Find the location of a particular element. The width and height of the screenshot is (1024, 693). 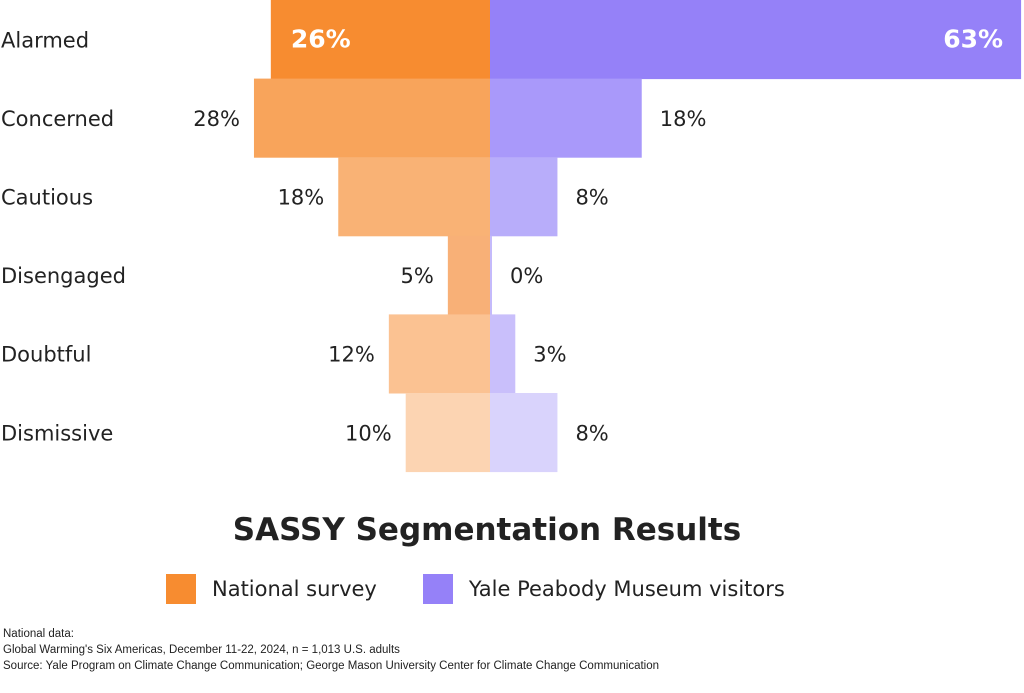

bar-national-alarmed is located at coordinates (380, 40).